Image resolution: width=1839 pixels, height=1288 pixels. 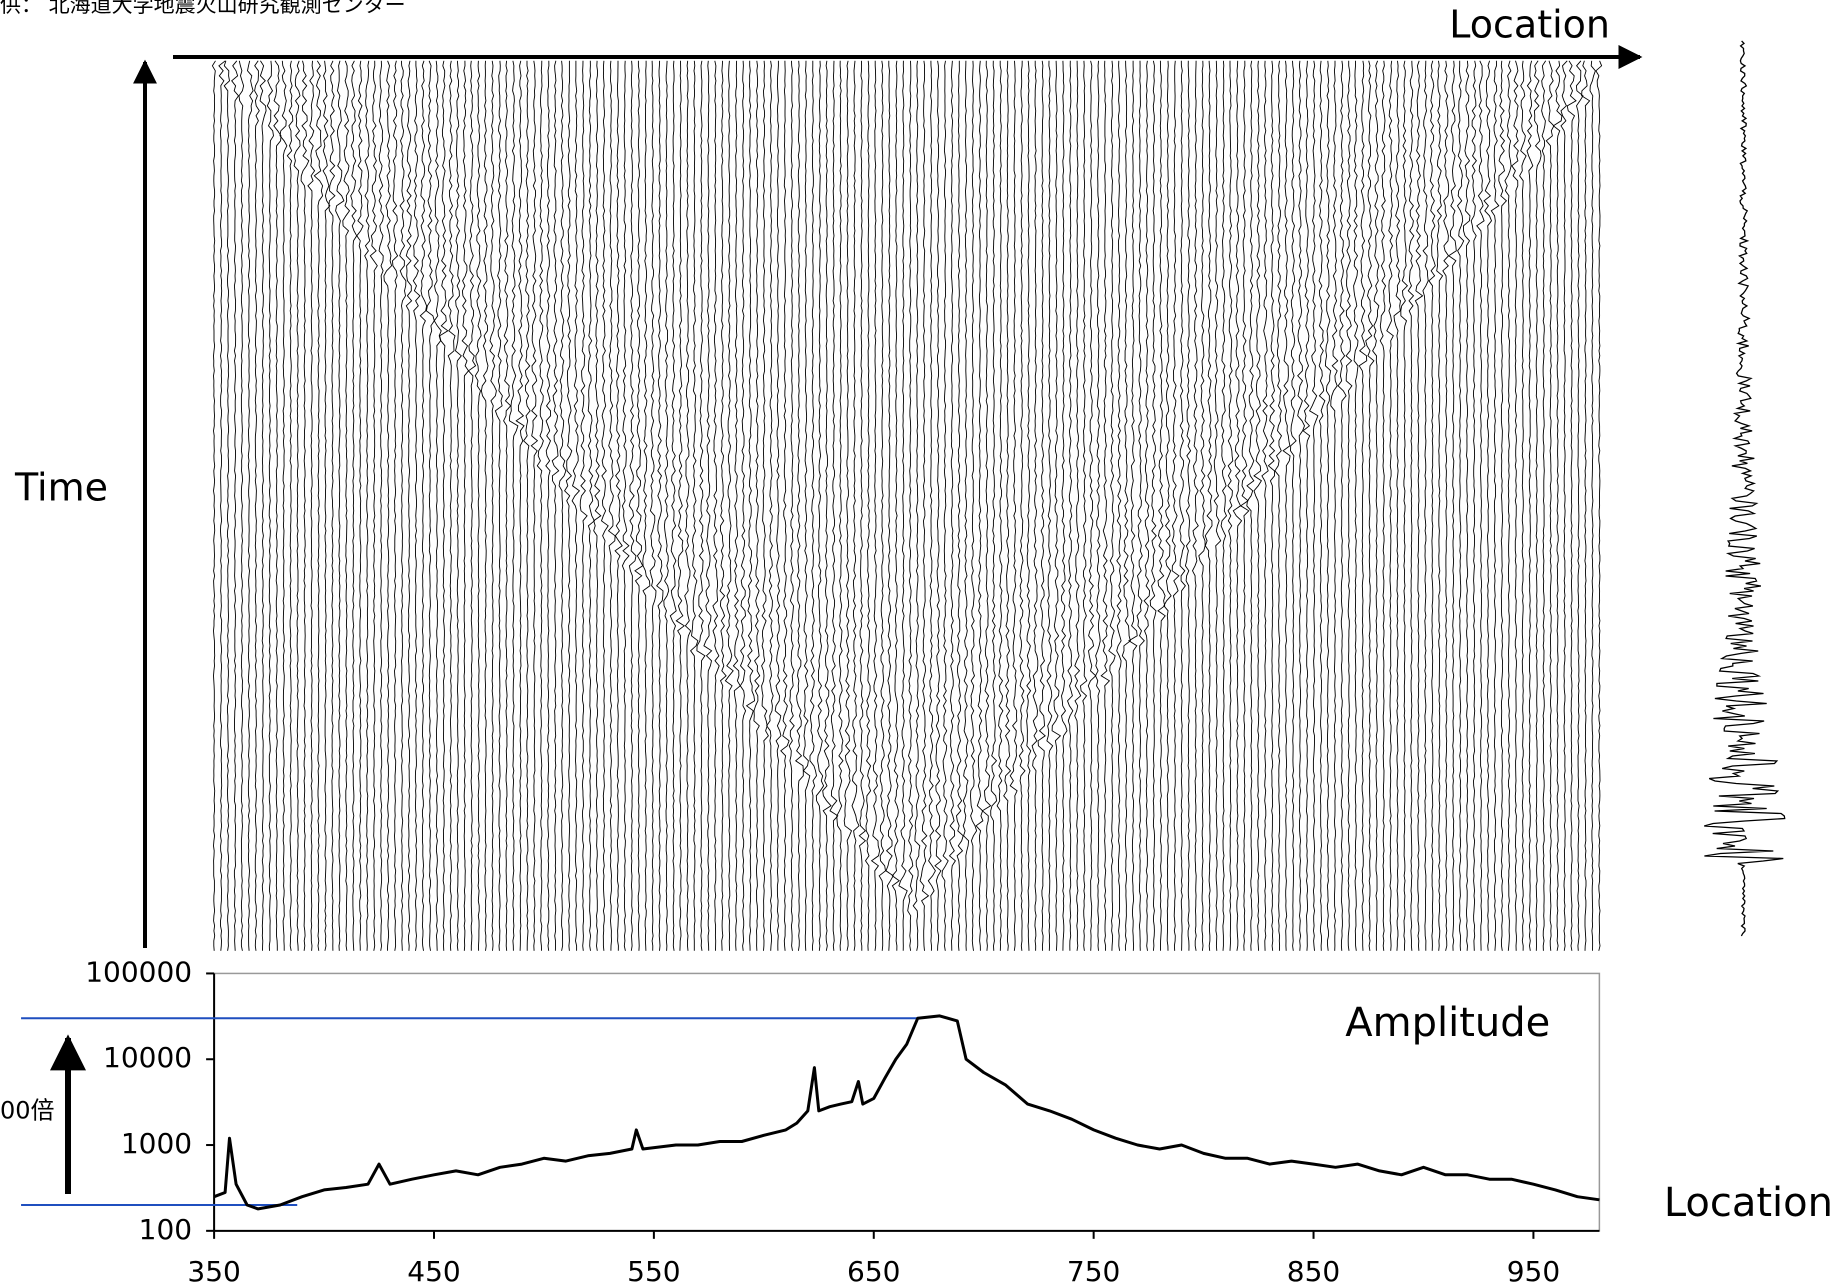 I want to click on chart-title: Amplitude, so click(x=1447, y=1023).